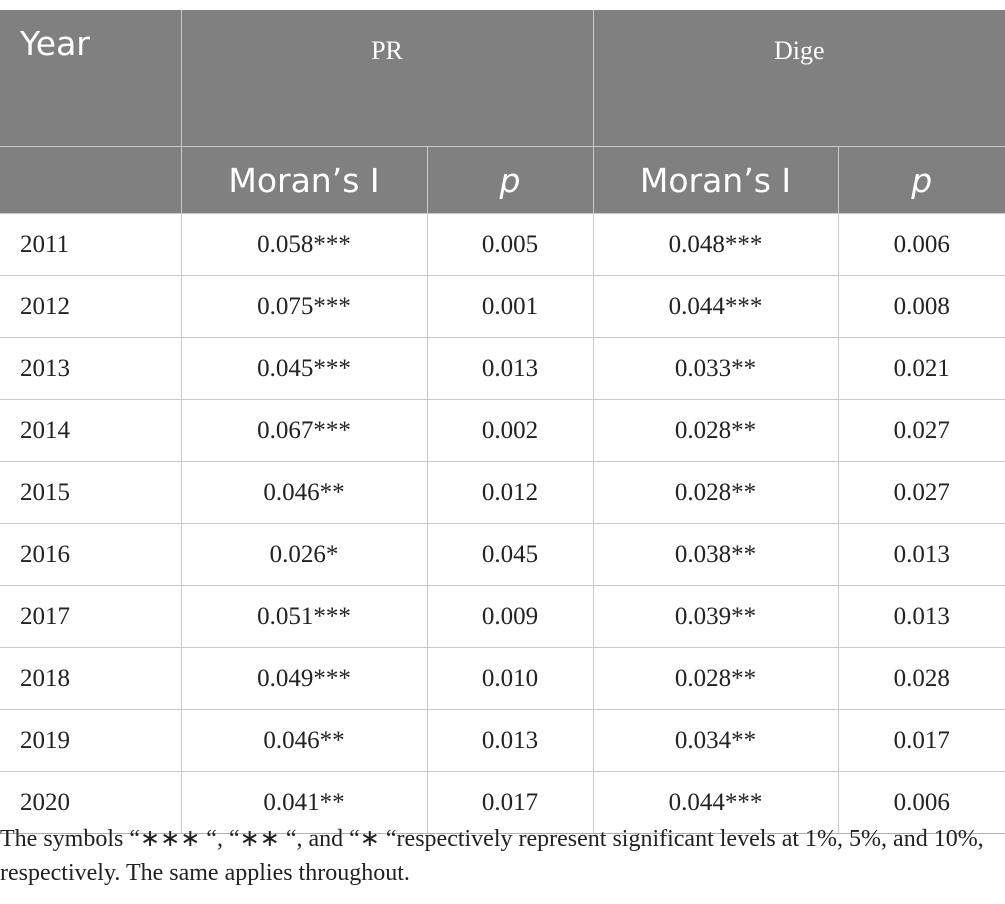  I want to click on cell-dige-moran: 0.048***, so click(715, 244).